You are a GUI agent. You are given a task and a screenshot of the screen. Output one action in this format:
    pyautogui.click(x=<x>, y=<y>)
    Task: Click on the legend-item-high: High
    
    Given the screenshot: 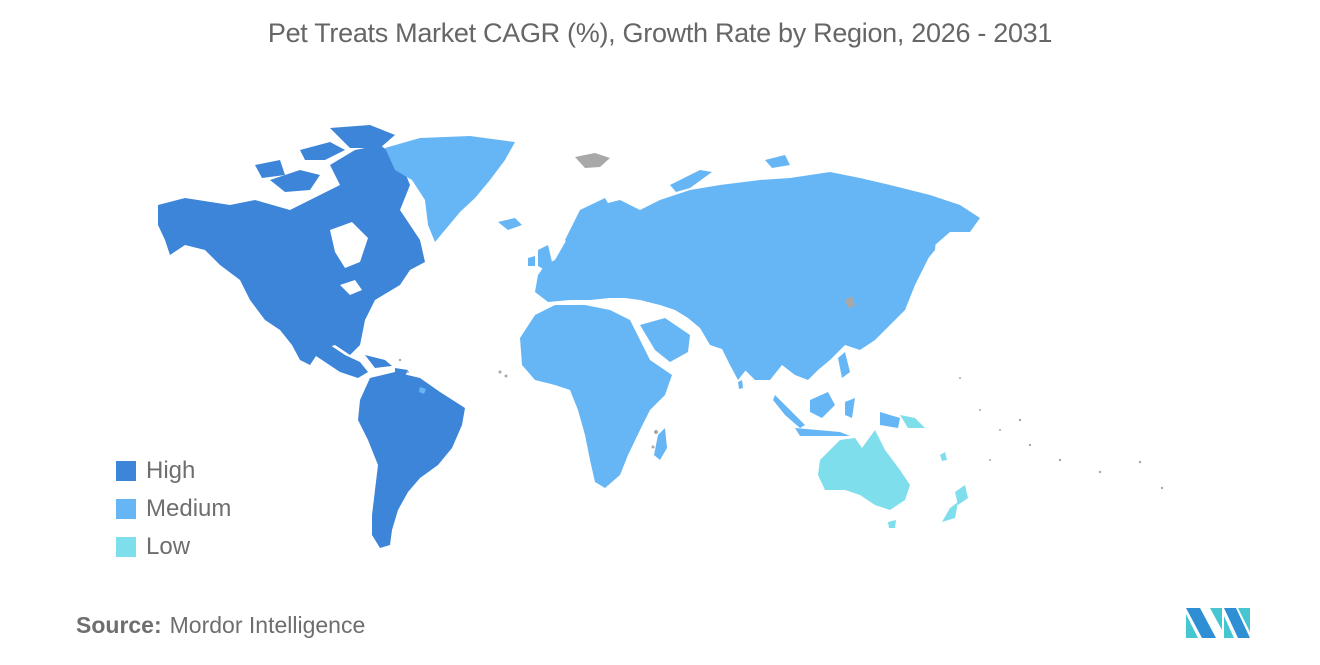 What is the action you would take?
    pyautogui.click(x=173, y=471)
    